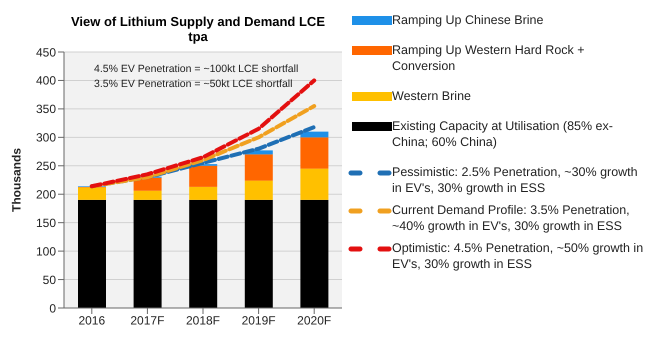 This screenshot has height=347, width=660. Describe the element at coordinates (46, 194) in the screenshot. I see `y-tick-label: 200` at that location.